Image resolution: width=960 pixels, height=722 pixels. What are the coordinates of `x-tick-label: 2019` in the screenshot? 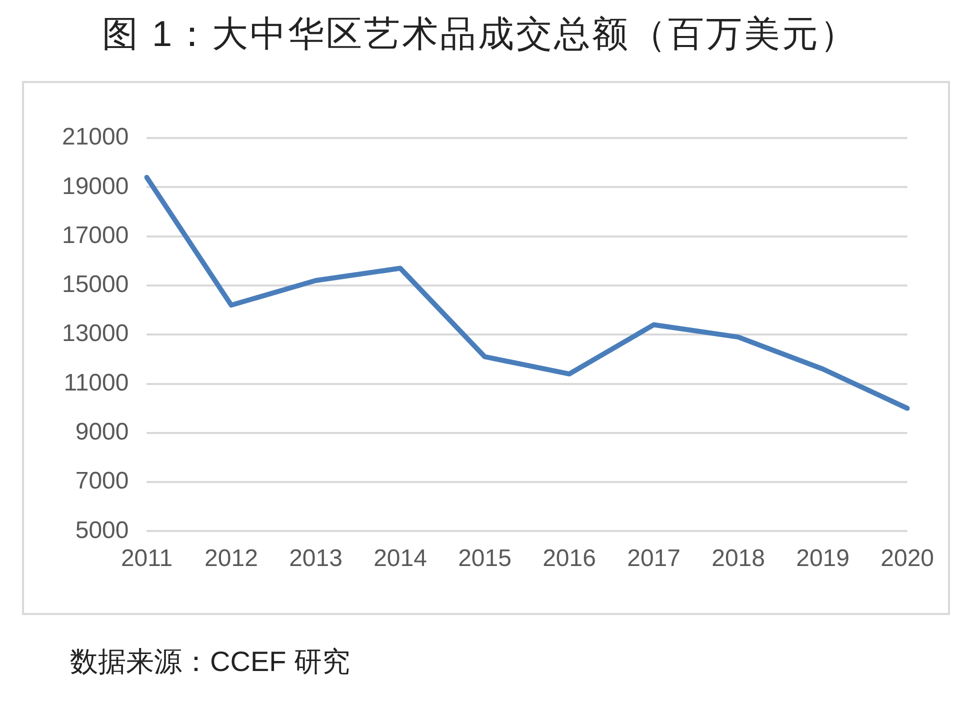 It's located at (823, 558).